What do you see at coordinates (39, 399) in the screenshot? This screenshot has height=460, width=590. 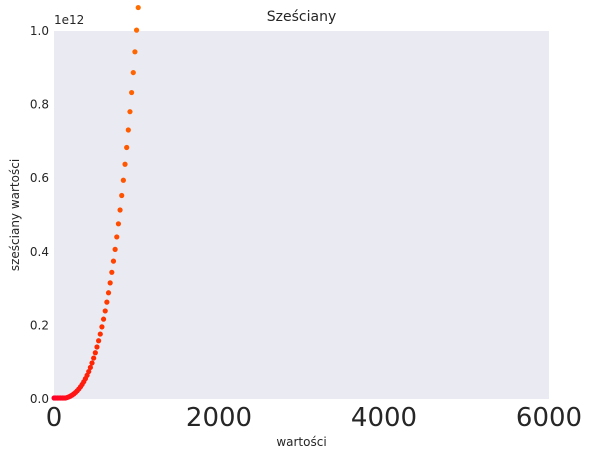 I see `y-tick-label: 0.0` at bounding box center [39, 399].